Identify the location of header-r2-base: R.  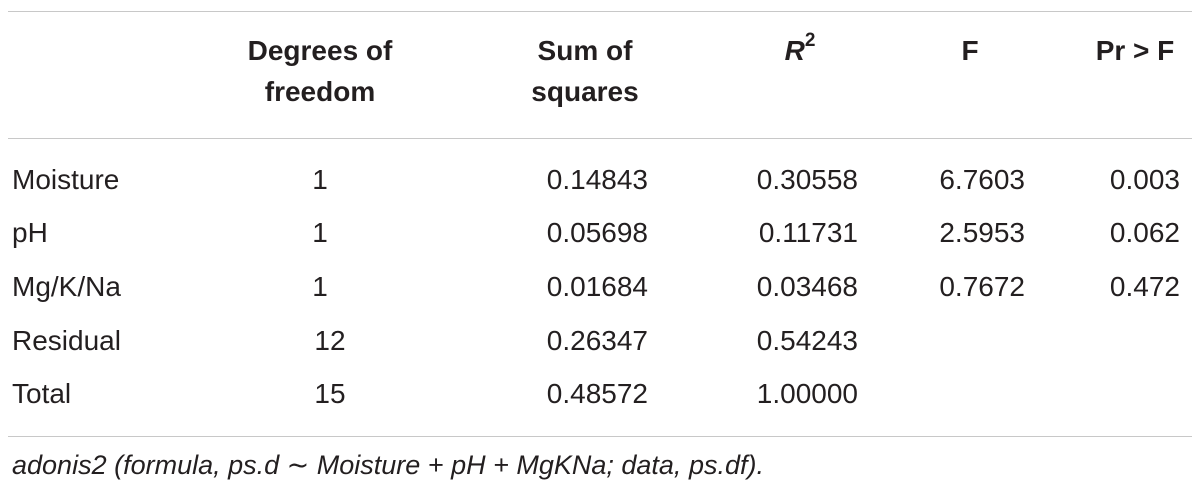
(794, 50).